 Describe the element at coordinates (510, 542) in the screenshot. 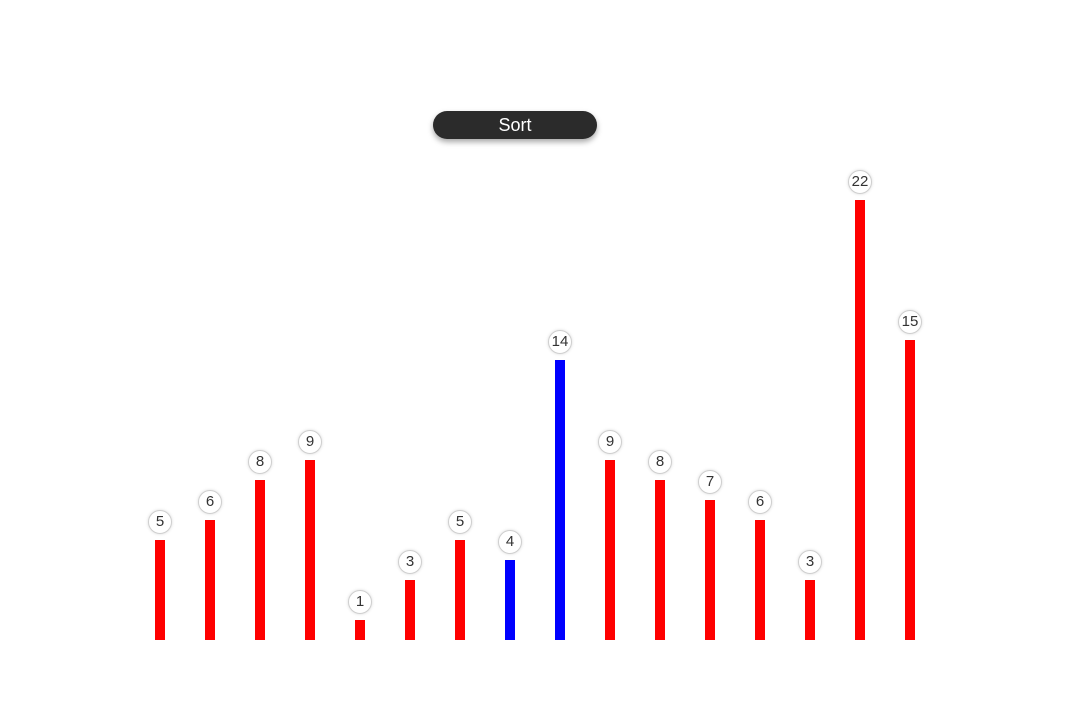

I see `bar-value-label: 4` at that location.